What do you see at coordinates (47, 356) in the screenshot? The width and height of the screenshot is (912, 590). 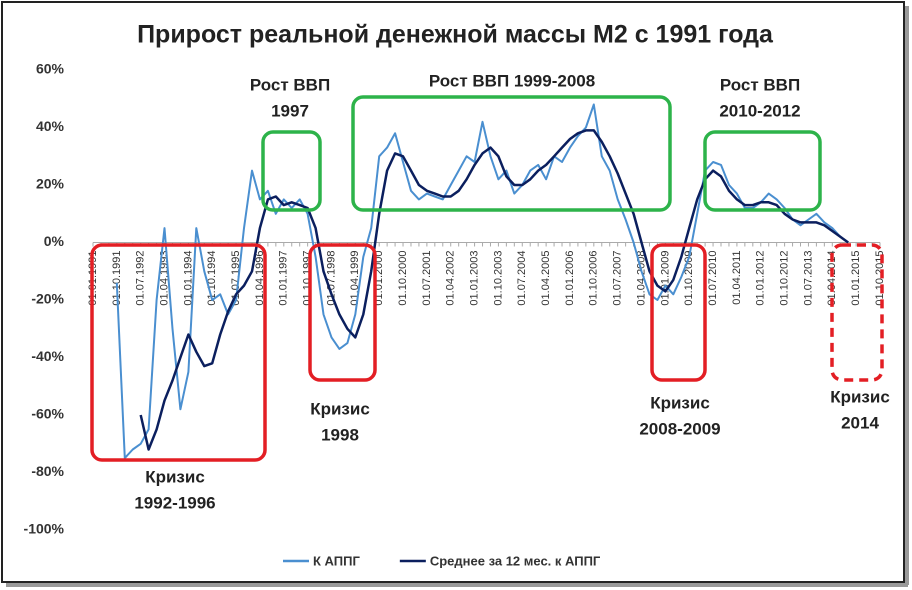 I see `y-tick-label: -40%` at bounding box center [47, 356].